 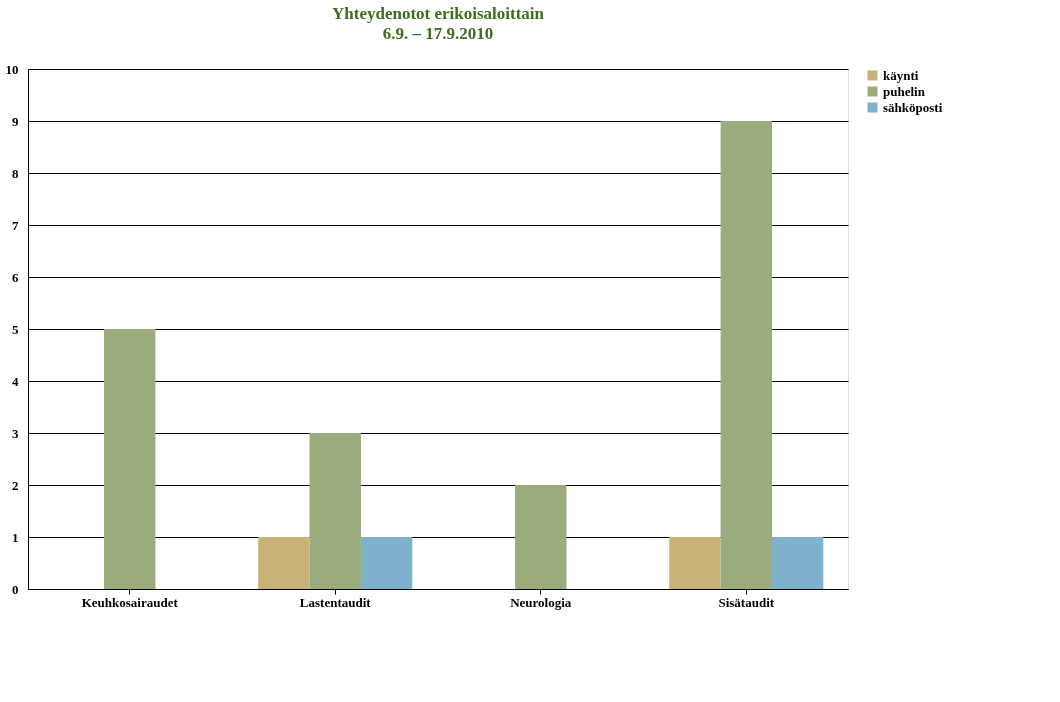 What do you see at coordinates (15, 225) in the screenshot?
I see `y-tick-label: 7` at bounding box center [15, 225].